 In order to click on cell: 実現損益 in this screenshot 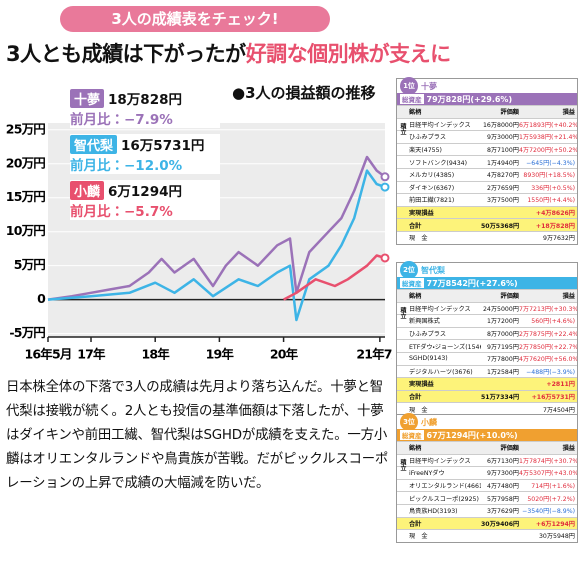, I will do `click(421, 214)`.